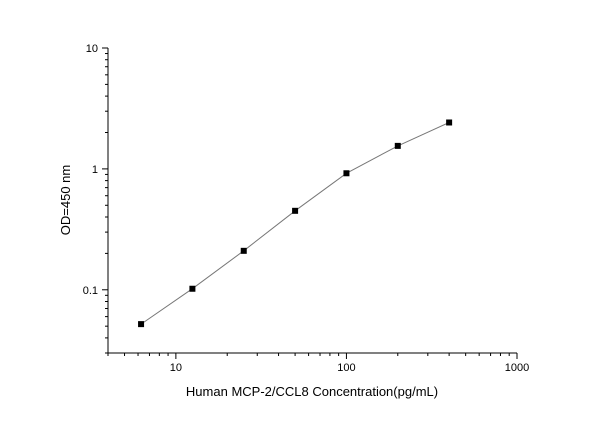 This screenshot has height=422, width=600. I want to click on x-tick-label: 10, so click(176, 368).